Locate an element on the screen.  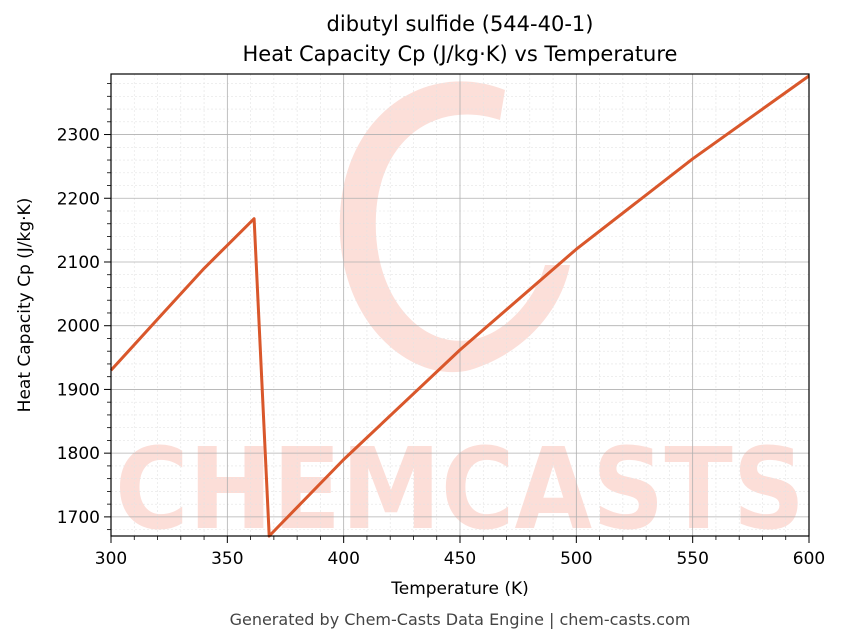
y-tick-label: 2000 is located at coordinates (78, 327).